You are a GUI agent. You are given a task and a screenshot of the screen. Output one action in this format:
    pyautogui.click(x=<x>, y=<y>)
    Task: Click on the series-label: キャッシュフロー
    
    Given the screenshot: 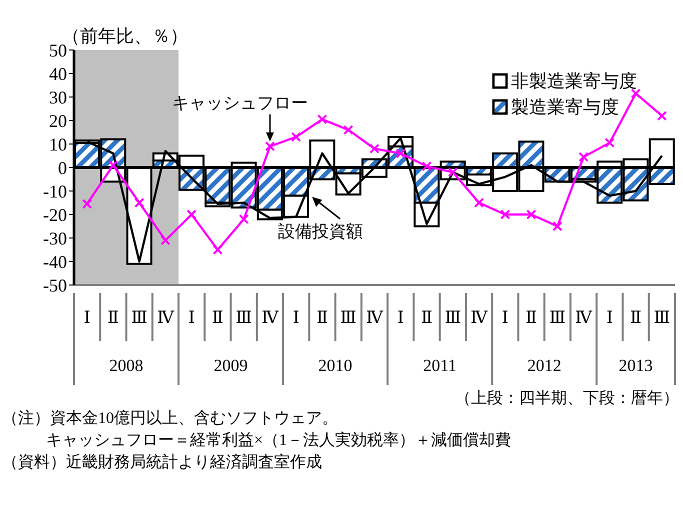 What is the action you would take?
    pyautogui.click(x=240, y=102)
    